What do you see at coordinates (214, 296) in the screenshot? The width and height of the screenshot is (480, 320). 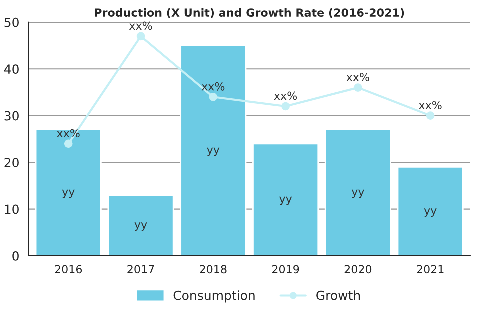 I see `legend-label: Consumption` at bounding box center [214, 296].